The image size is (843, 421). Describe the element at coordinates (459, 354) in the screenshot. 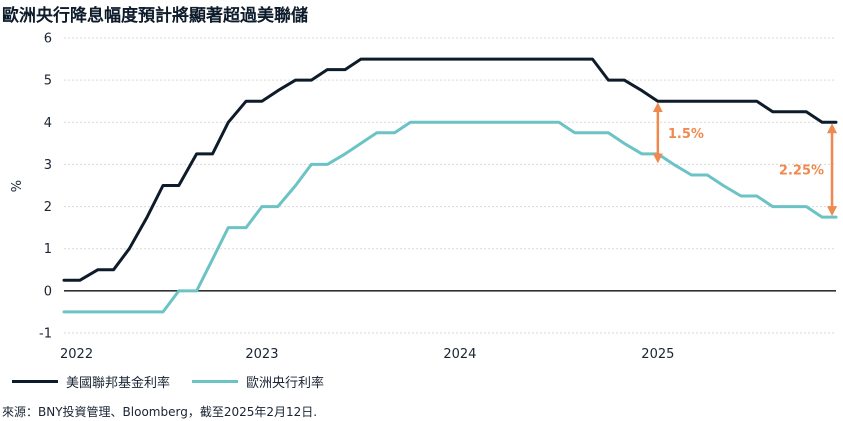

I see `x-tick-label: 2024` at that location.